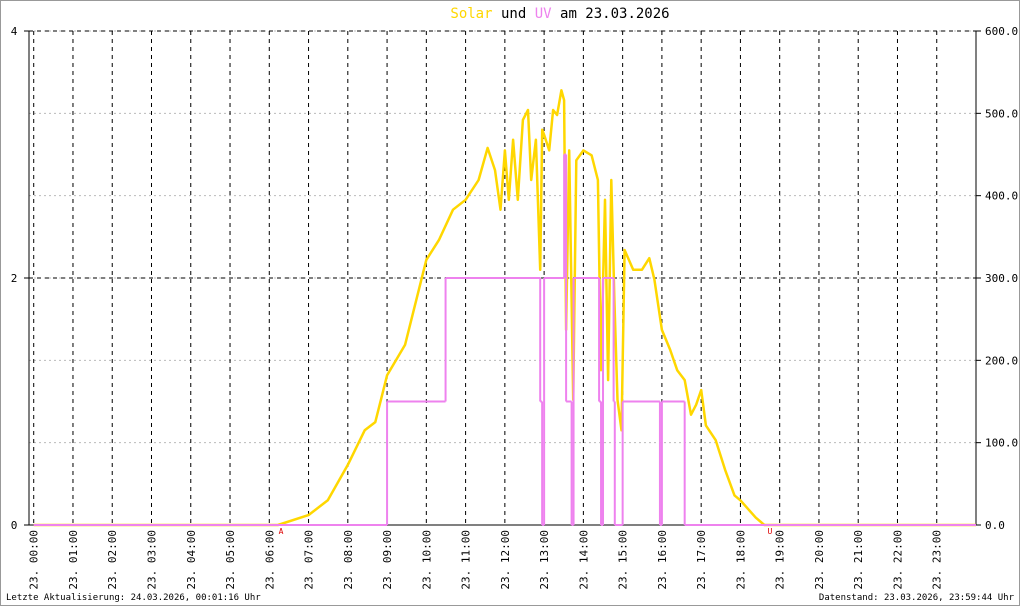 This screenshot has height=606, width=1020. Describe the element at coordinates (1001, 31) in the screenshot. I see `y2-tick-label: 600.0` at that location.